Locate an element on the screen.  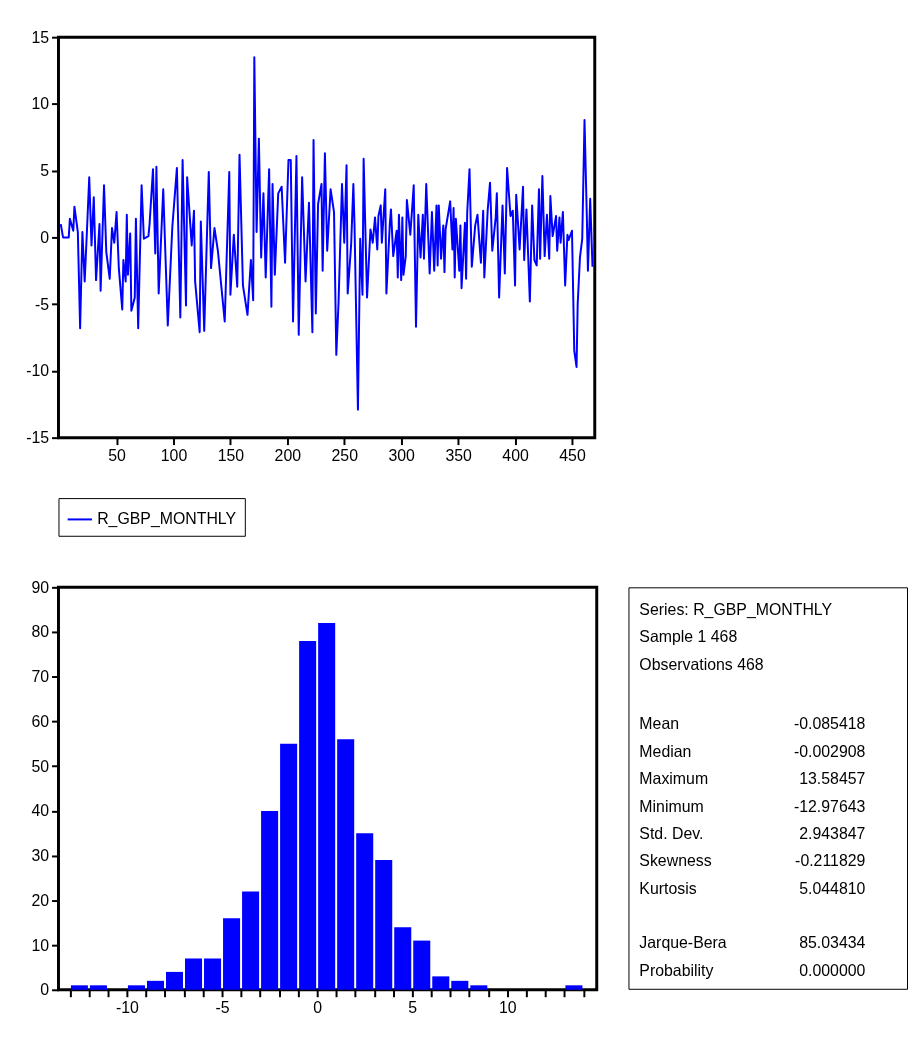
category-label: Median is located at coordinates (665, 751).